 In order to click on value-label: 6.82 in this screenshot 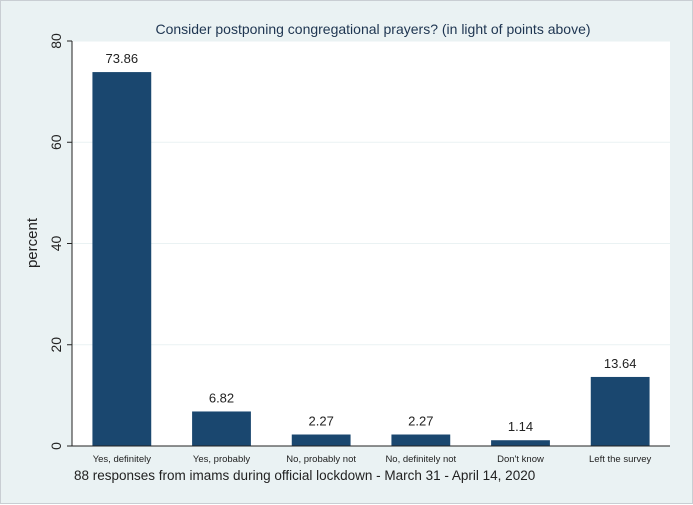, I will do `click(221, 397)`.